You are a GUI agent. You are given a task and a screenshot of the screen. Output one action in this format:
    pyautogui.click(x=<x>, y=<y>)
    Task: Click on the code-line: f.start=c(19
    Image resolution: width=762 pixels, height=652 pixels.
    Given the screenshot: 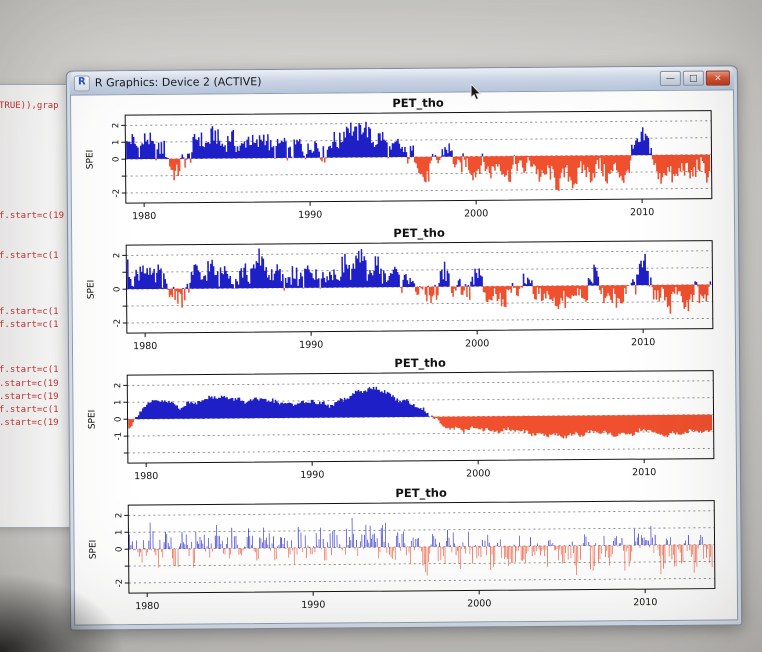 What is the action you would take?
    pyautogui.click(x=32, y=216)
    